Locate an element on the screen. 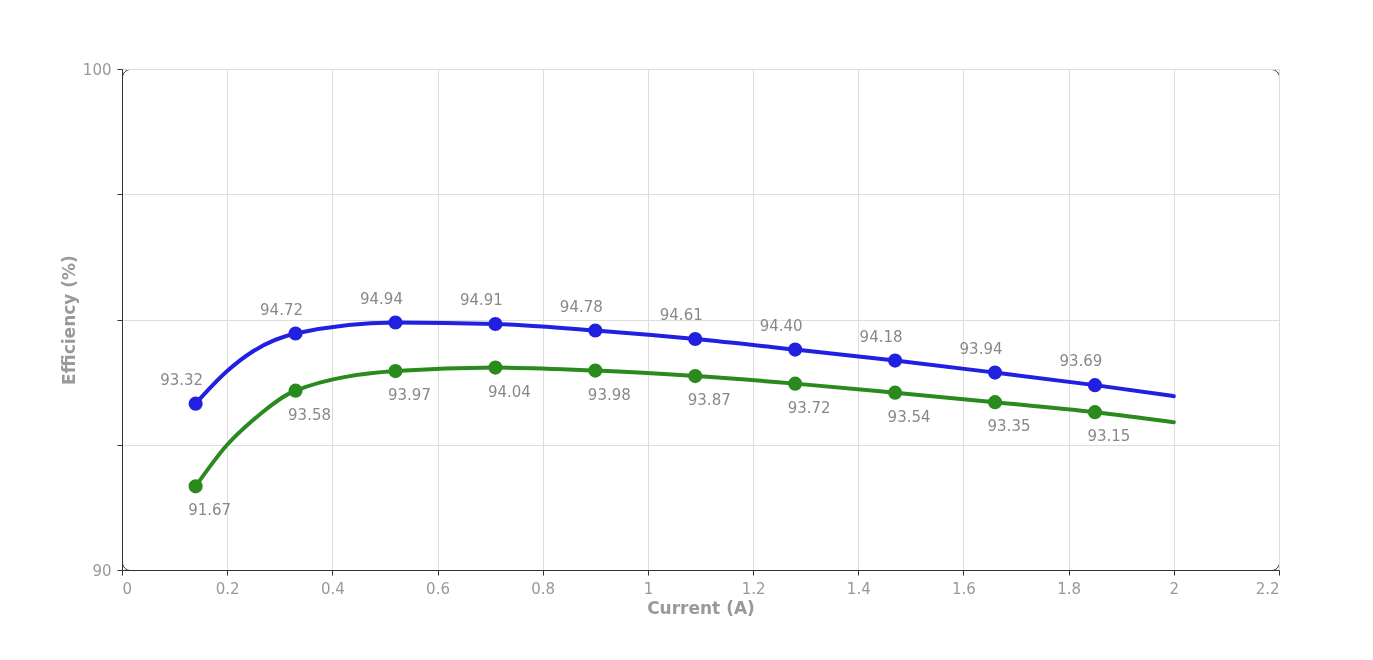 The image size is (1373, 660). data-label: 94.94 is located at coordinates (381, 298).